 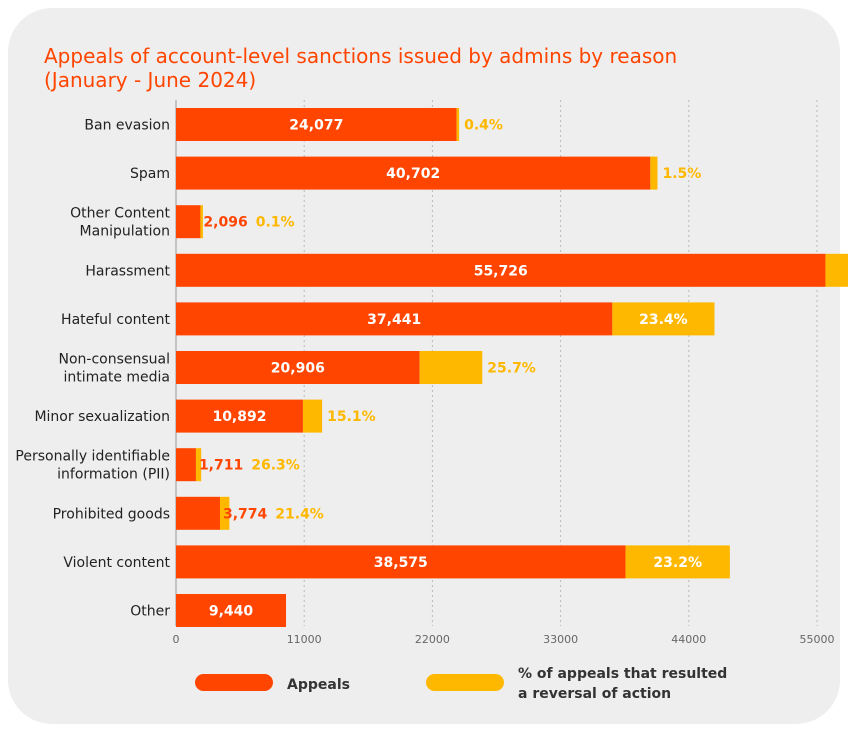 I want to click on appeals-value-label: 37,441, so click(x=394, y=320).